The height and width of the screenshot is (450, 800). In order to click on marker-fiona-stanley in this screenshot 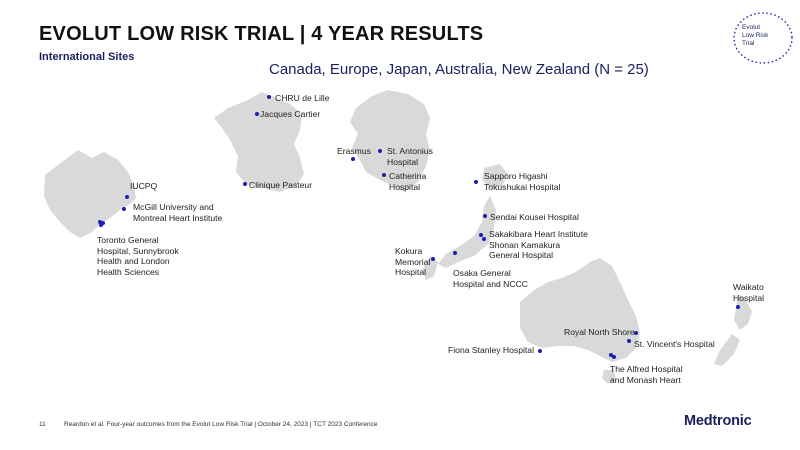, I will do `click(540, 351)`.